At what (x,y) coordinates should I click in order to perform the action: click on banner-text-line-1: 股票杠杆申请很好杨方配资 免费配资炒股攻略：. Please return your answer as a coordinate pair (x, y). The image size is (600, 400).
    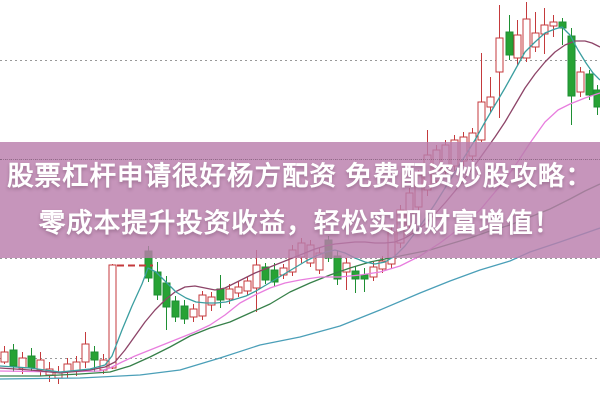
    Looking at the image, I should click on (300, 176).